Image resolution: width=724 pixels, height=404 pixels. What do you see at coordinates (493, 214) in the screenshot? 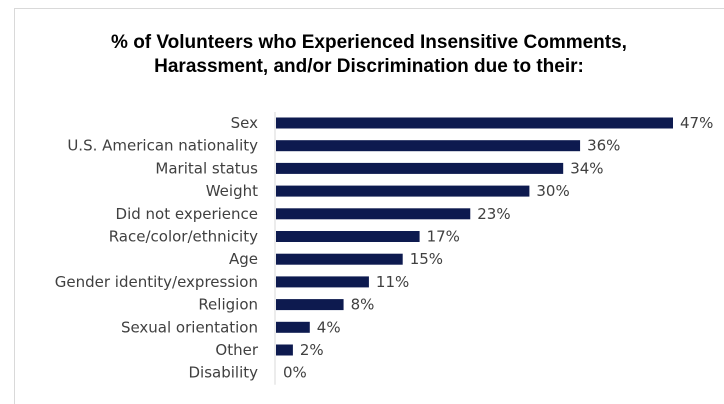
I see `value-label-4: 23%` at bounding box center [493, 214].